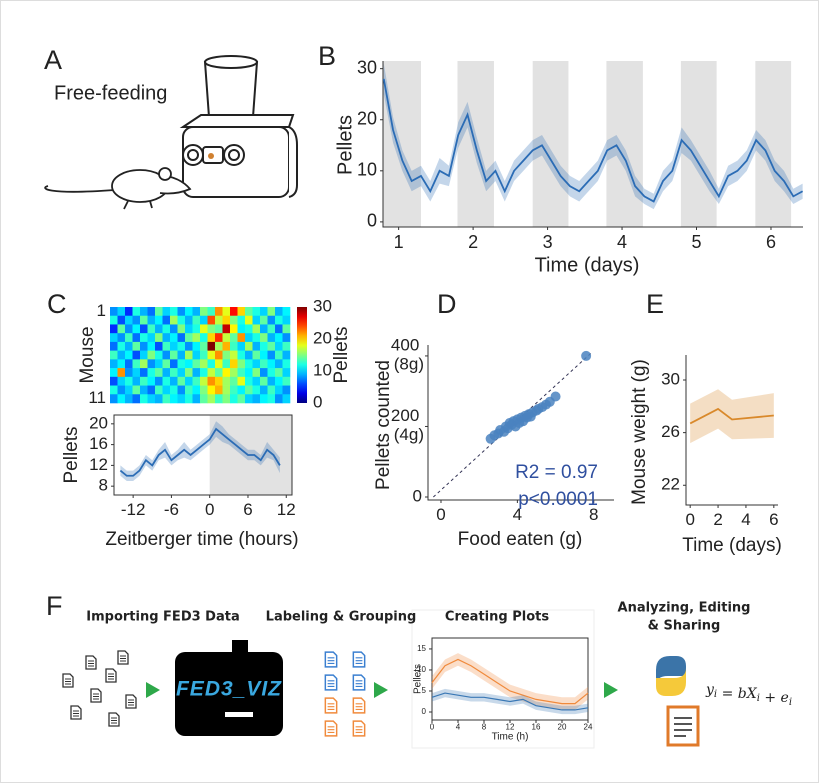  What do you see at coordinates (773, 144) in the screenshot?
I see `dark-phase` at bounding box center [773, 144].